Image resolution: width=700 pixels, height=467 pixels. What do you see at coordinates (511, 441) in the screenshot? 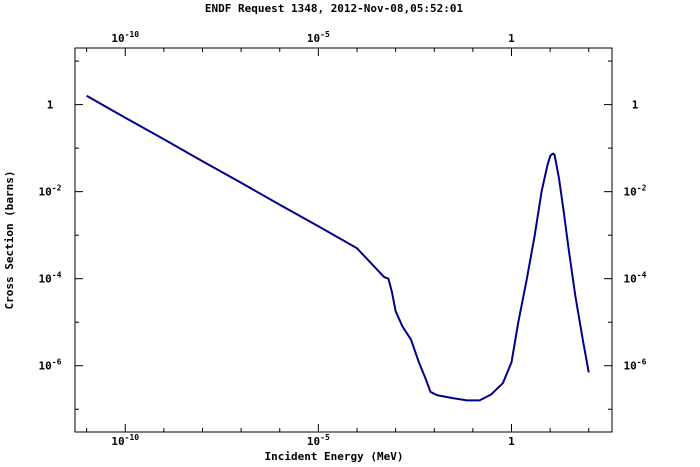
I see `x-tick-label-bottom: 1` at bounding box center [511, 441].